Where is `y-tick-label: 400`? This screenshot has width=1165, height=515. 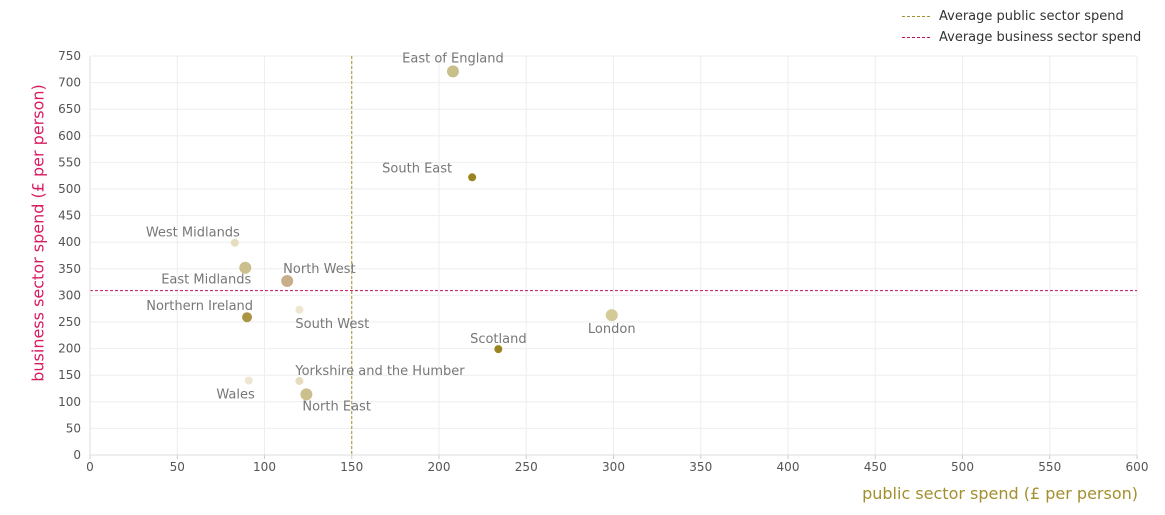 y-tick-label: 400 is located at coordinates (69, 242).